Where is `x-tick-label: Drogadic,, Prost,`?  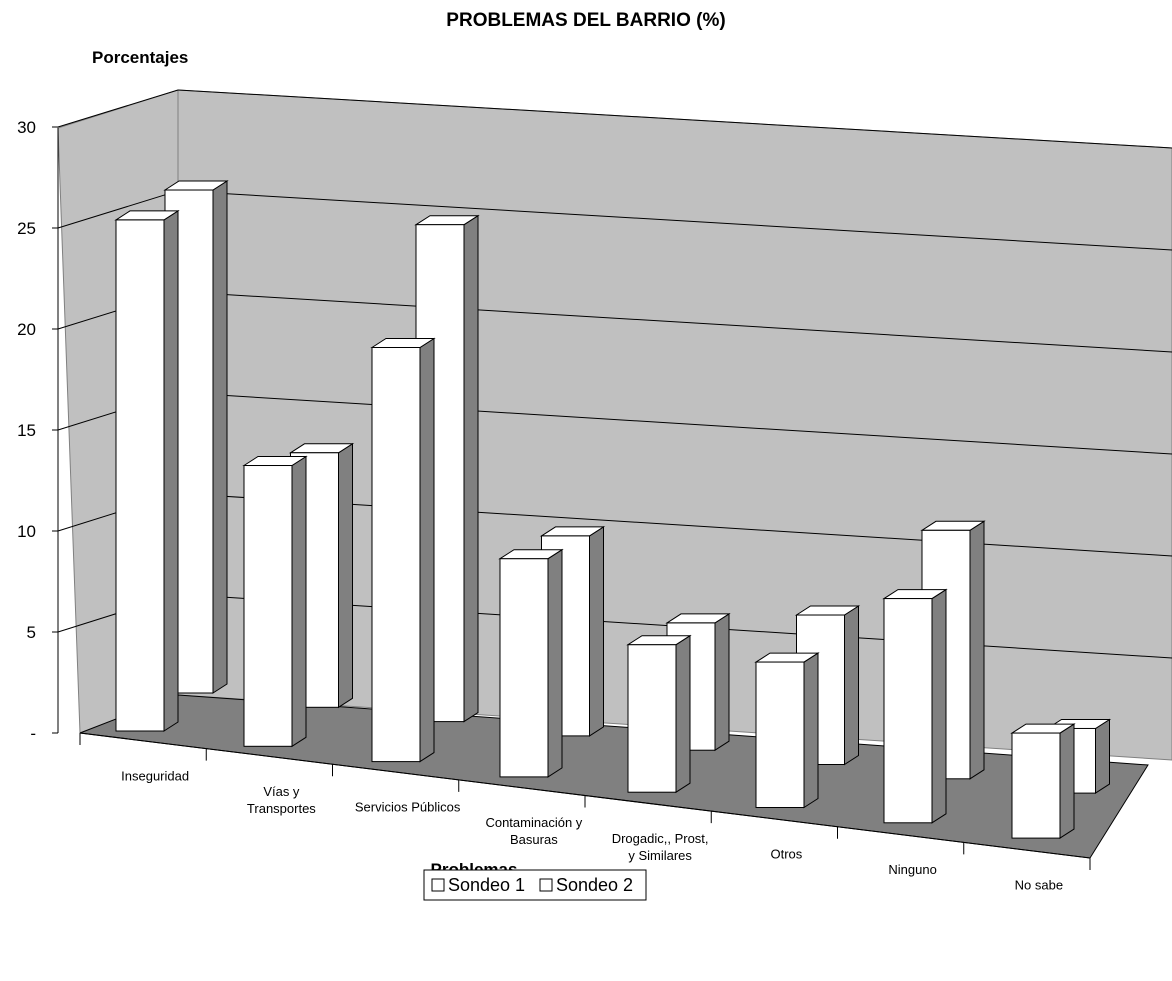
x-tick-label: Drogadic,, Prost, is located at coordinates (660, 838).